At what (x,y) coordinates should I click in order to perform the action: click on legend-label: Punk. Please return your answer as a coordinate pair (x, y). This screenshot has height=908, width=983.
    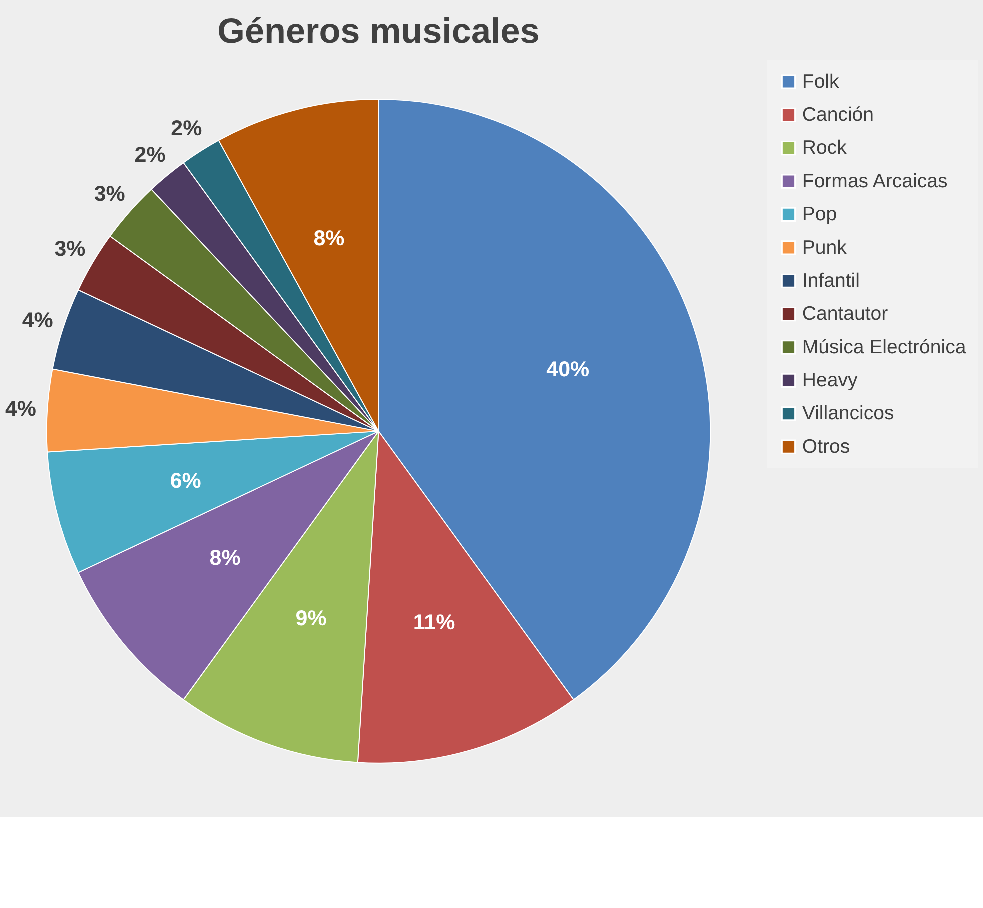
    Looking at the image, I should click on (825, 247).